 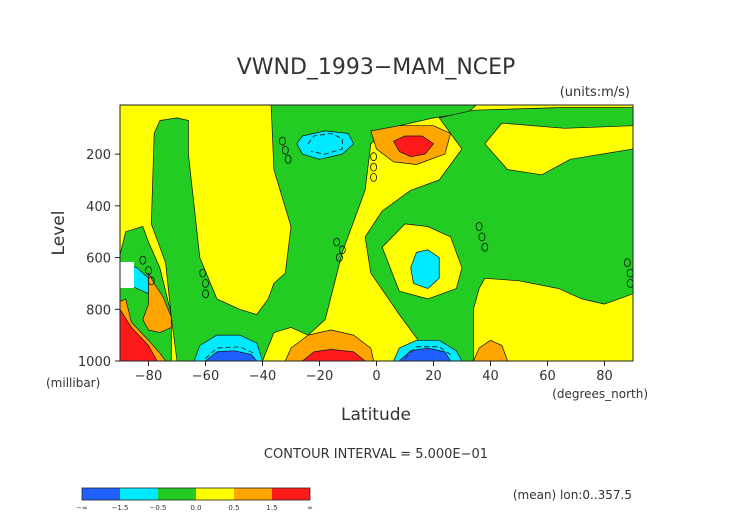 What do you see at coordinates (94, 362) in the screenshot?
I see `y-tick-label-4: 1000` at bounding box center [94, 362].